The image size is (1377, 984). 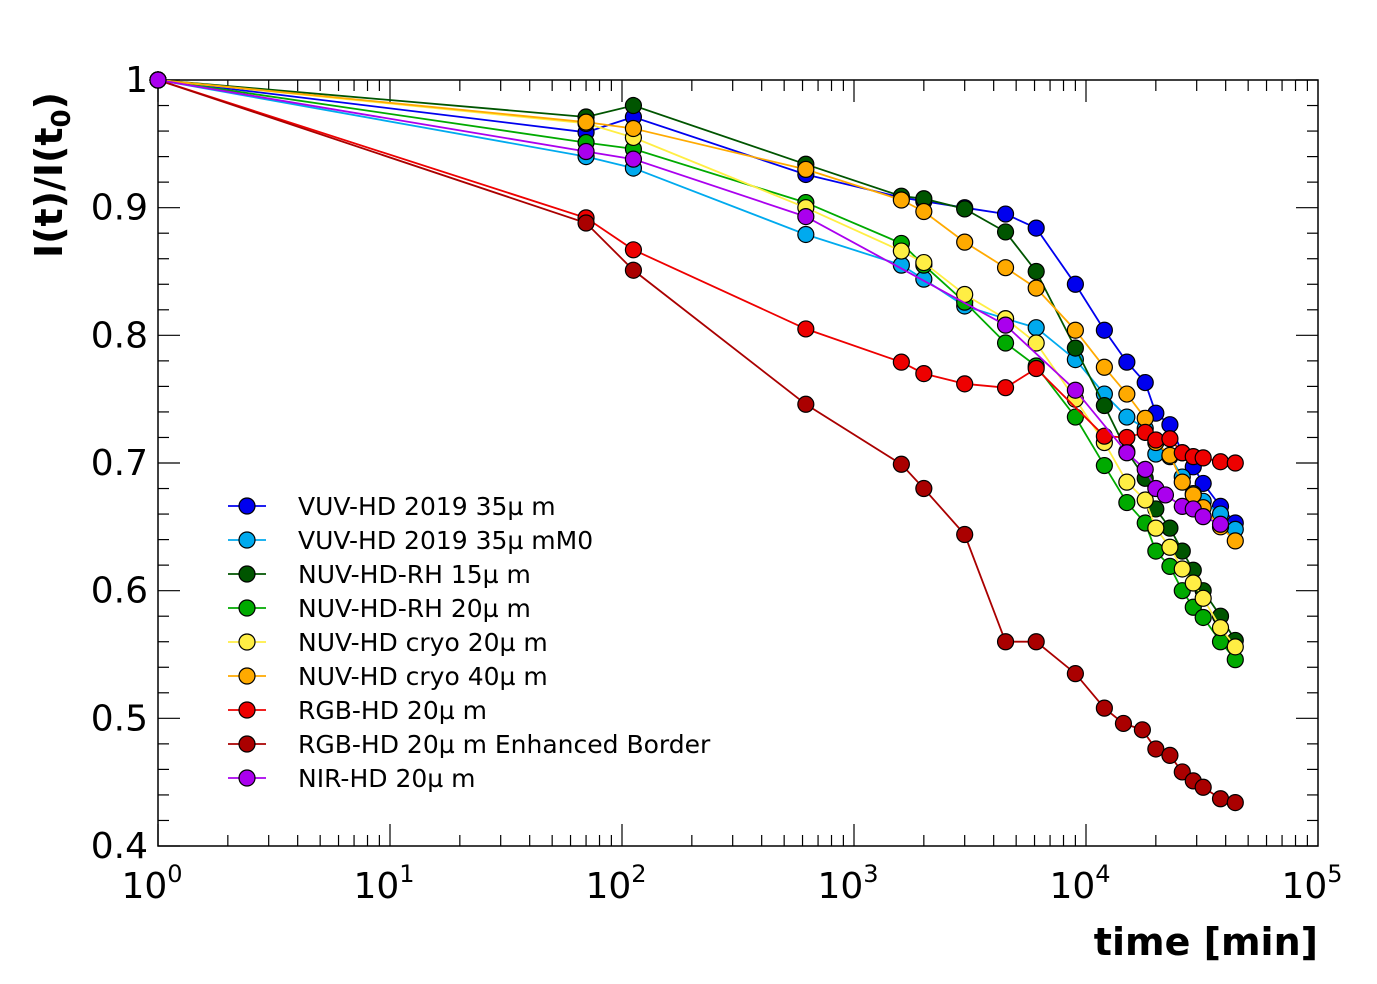 I want to click on legend-entry: RGB-HD 20µ m Enhanced Border, so click(x=469, y=744).